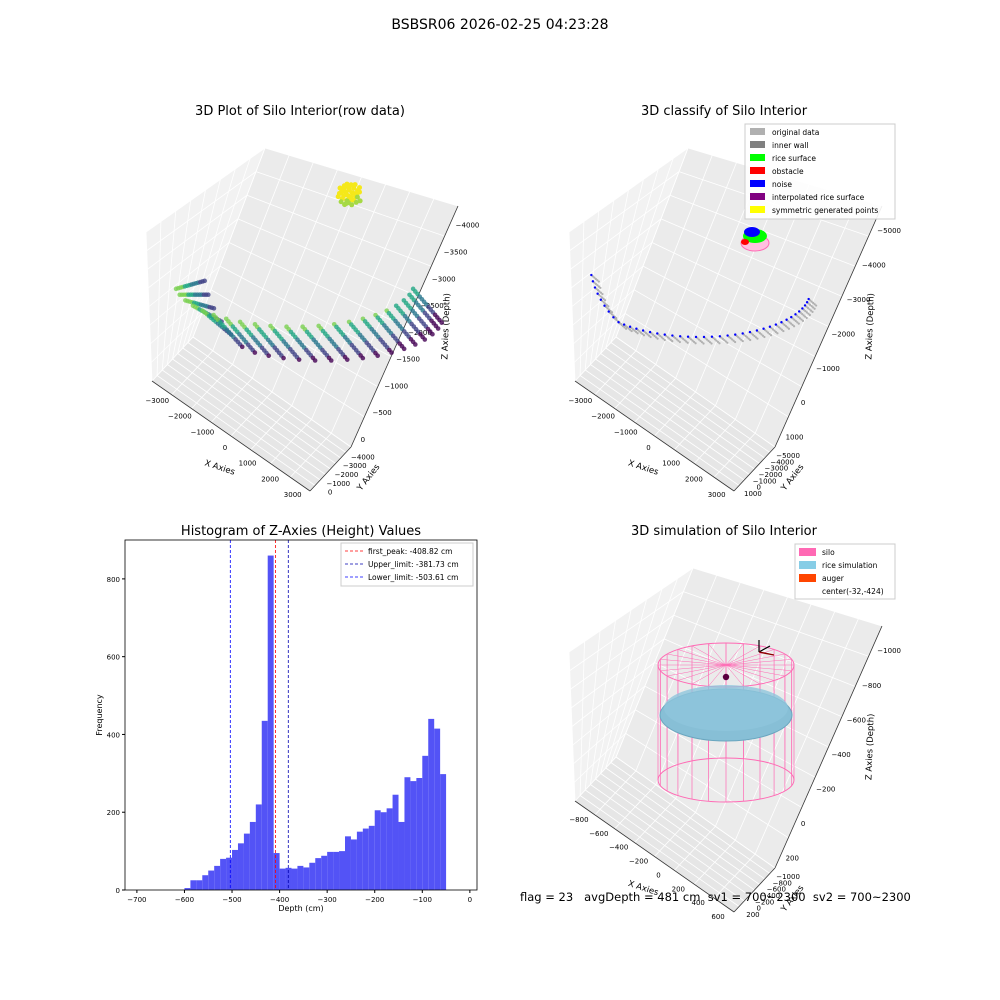 The width and height of the screenshot is (1000, 1000). What do you see at coordinates (270, 479) in the screenshot?
I see `x-tick-label: 2000` at bounding box center [270, 479].